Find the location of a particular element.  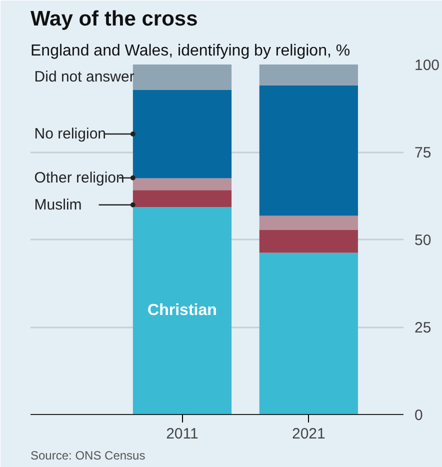

chart-subtitle: England and Wales, identifying by religion, % is located at coordinates (190, 51).